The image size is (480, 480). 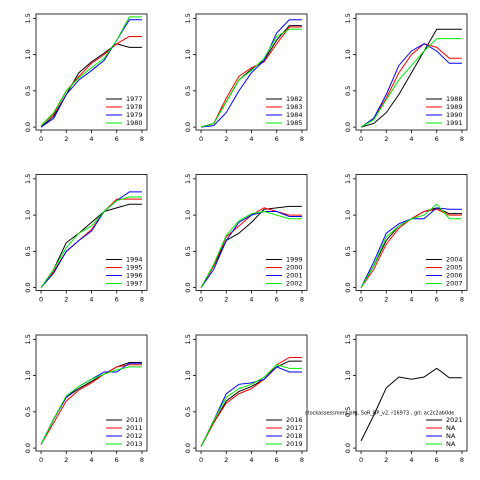 I want to click on legend-label: 1977, so click(x=134, y=99).